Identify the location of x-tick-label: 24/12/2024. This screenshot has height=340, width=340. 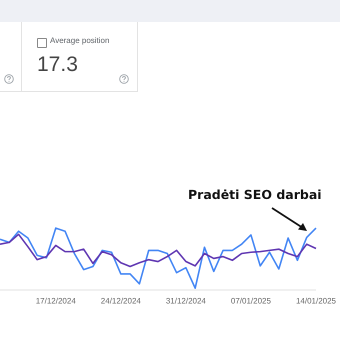
(121, 301).